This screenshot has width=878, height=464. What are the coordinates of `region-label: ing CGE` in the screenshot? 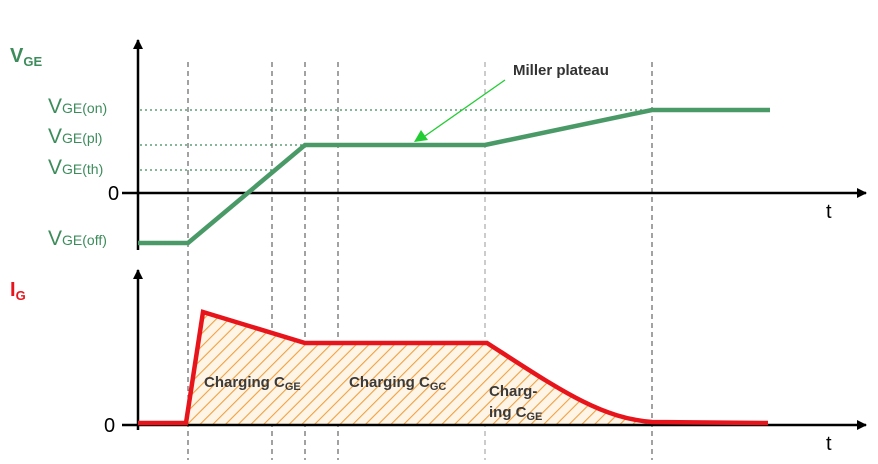 It's located at (515, 413).